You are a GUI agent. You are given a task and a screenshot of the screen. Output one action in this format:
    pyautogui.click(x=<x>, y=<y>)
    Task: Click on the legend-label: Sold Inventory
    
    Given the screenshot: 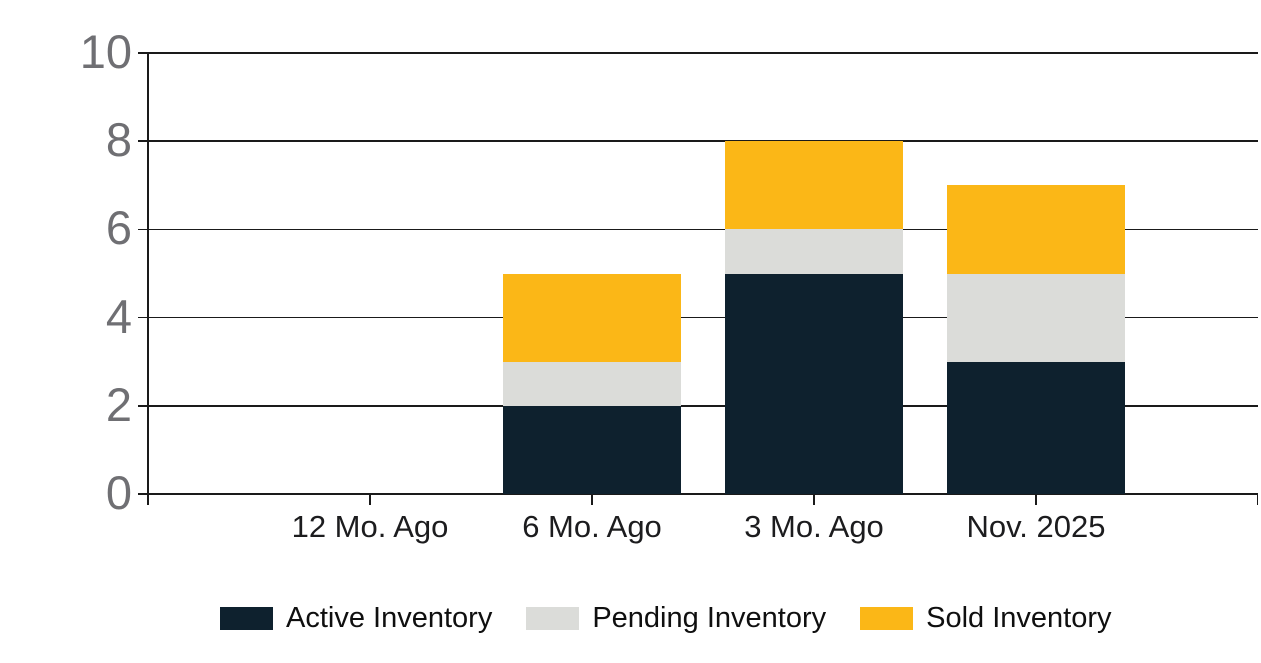 What is the action you would take?
    pyautogui.click(x=1019, y=618)
    